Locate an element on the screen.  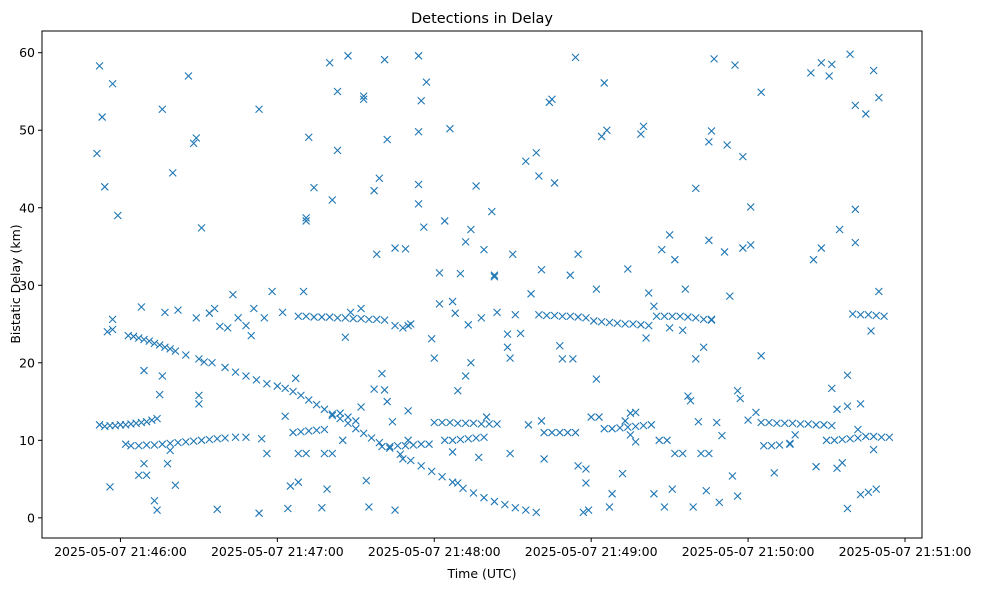
y-tick-label: 20 is located at coordinates (27, 362).